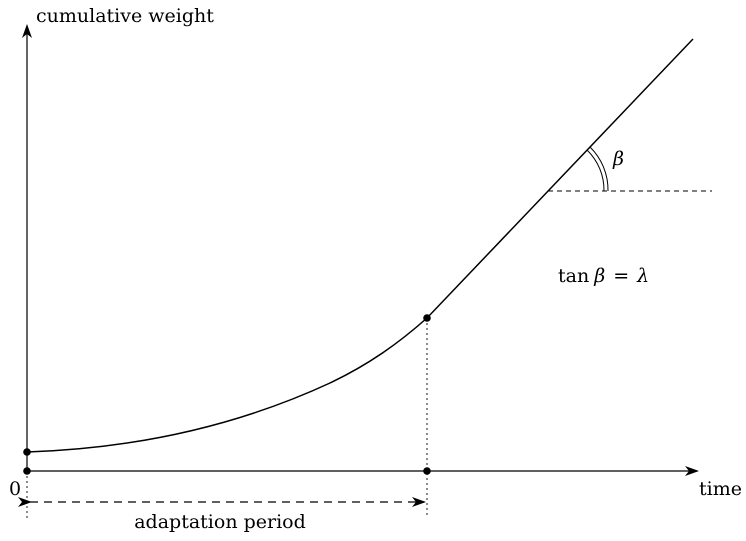 This screenshot has width=746, height=541. I want to click on transition-axis-point, so click(427, 471).